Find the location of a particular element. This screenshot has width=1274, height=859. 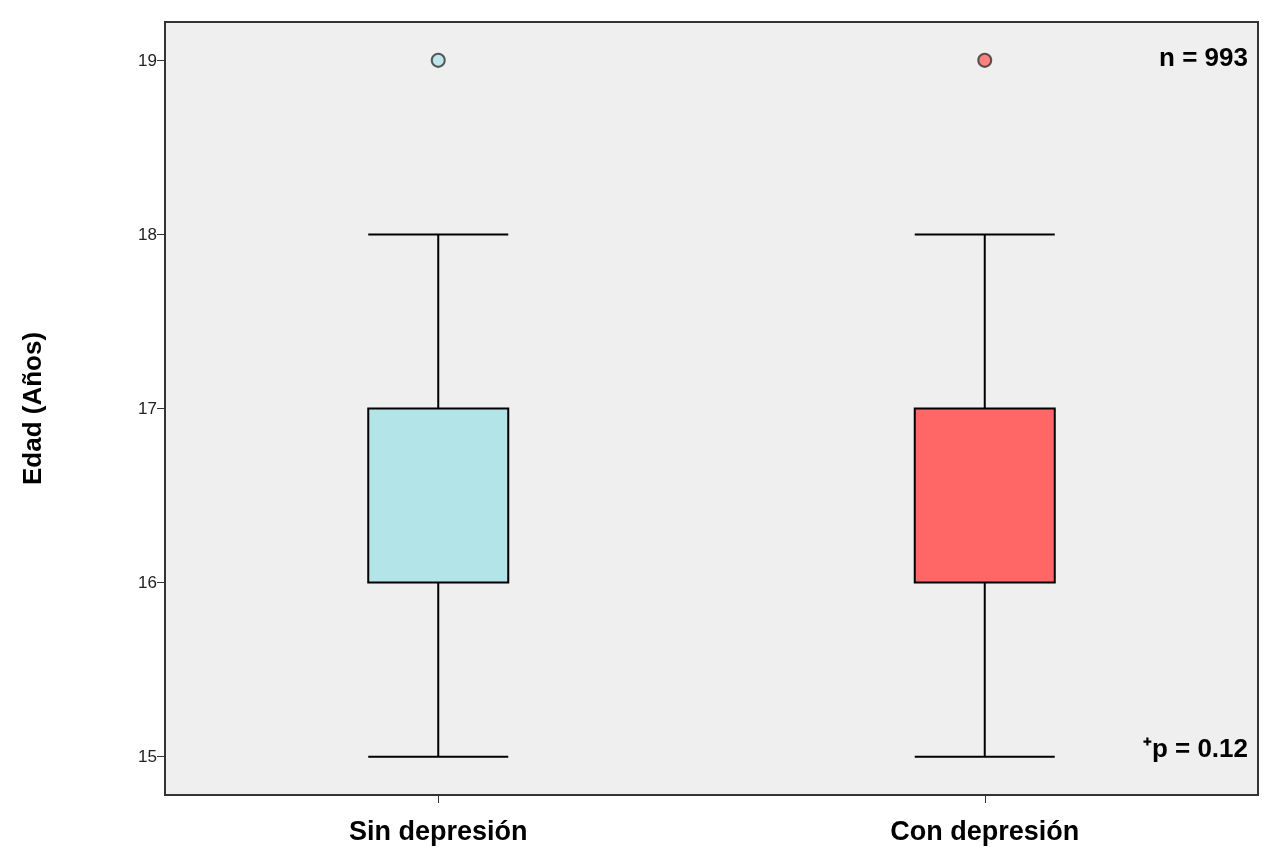

y-axis-title: Edad (Años) is located at coordinates (32, 408).